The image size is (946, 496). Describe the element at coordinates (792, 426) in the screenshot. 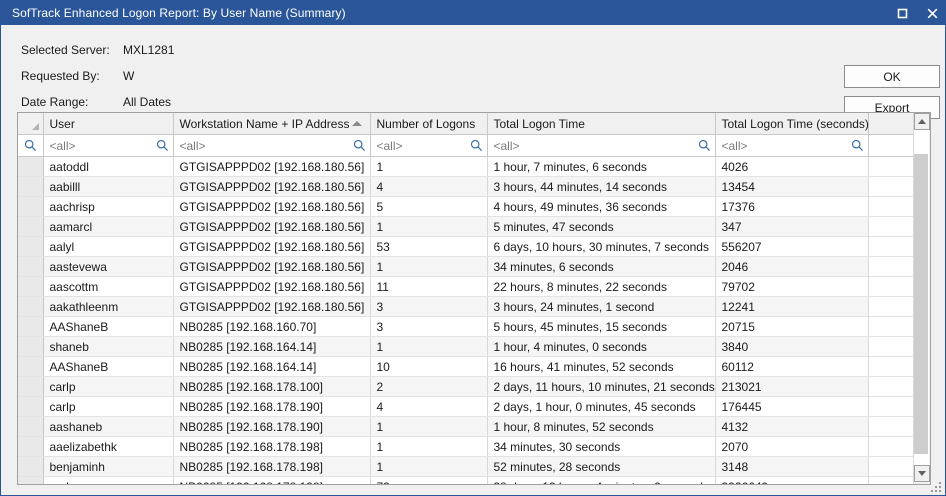

I see `cell-total-logon-seconds: 4132` at that location.